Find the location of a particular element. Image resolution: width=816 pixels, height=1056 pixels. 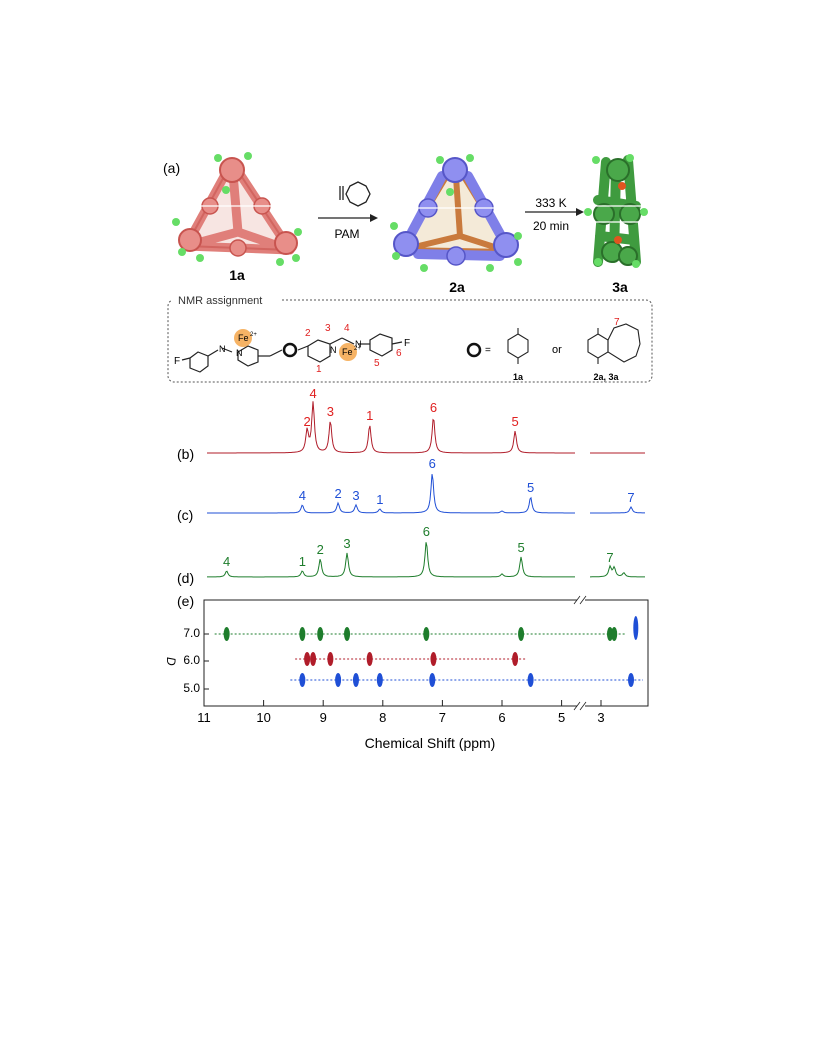

peak-label-c-6: 6 is located at coordinates (432, 463).